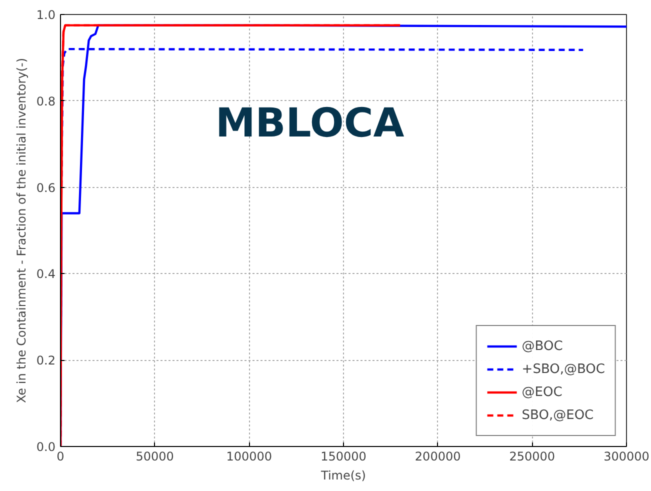 This screenshot has height=491, width=651. I want to click on y-tick-label: 0.6, so click(46, 187).